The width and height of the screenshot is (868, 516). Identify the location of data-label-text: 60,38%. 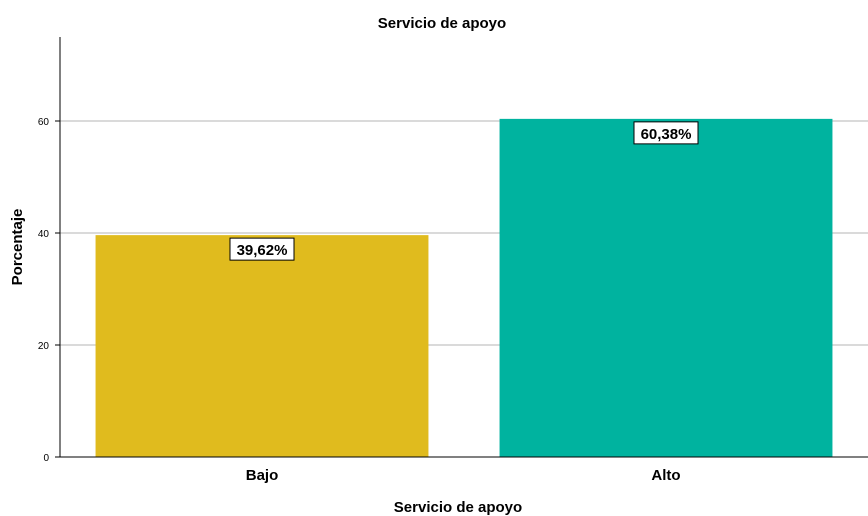
(666, 134).